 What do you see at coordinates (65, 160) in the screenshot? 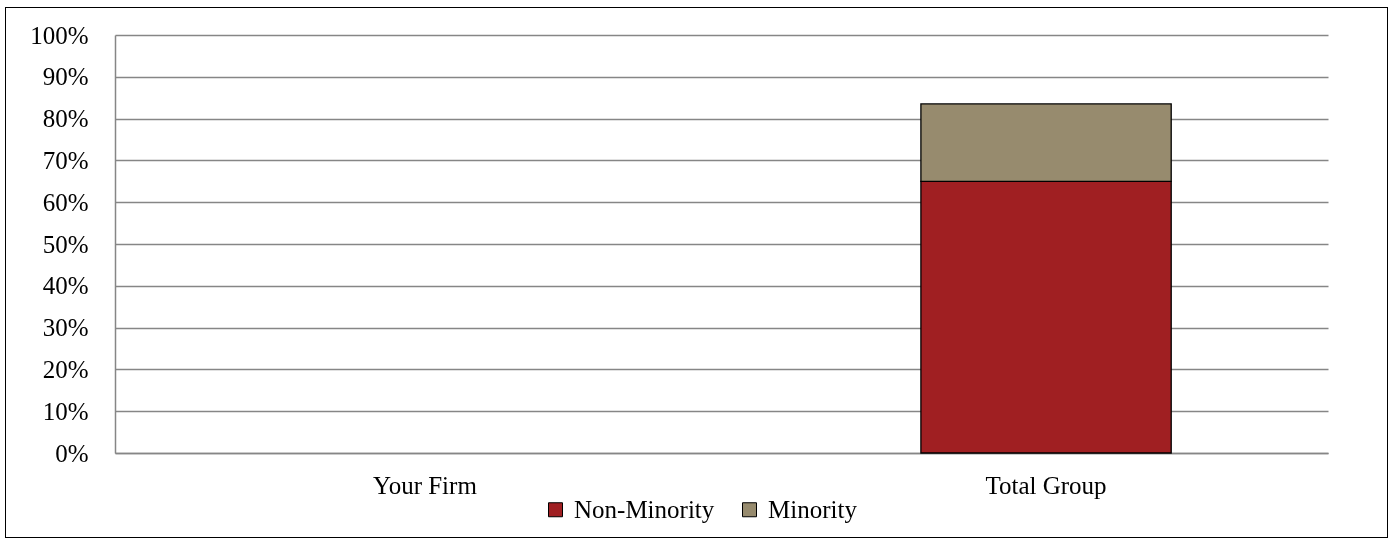
I see `y-tick-label: 70%` at bounding box center [65, 160].